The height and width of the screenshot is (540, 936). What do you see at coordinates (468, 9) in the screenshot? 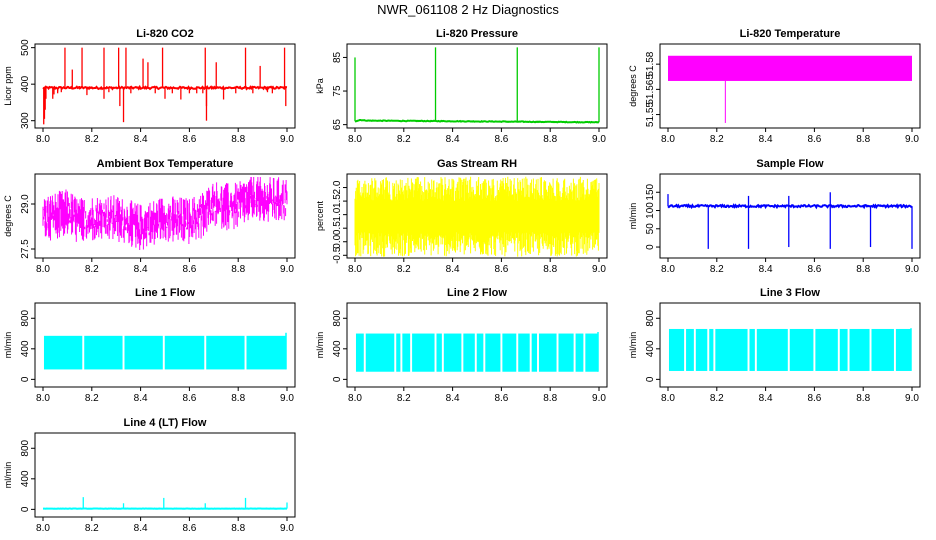
I see `page-title: NWR_061108 2 Hz Diagnostics` at bounding box center [468, 9].